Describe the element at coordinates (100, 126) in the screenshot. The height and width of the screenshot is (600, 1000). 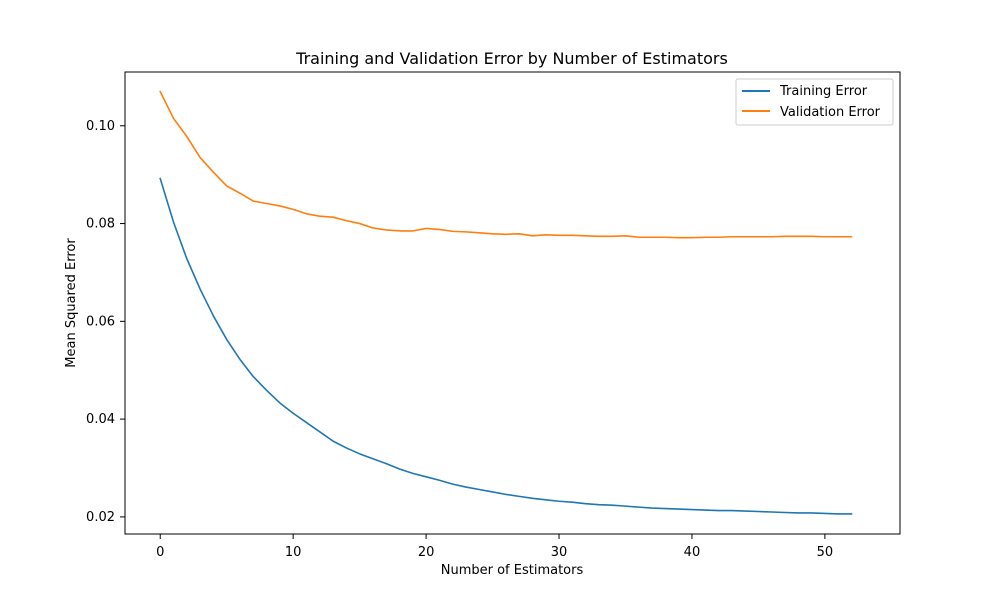
I see `y-tick-label: 0.10` at that location.